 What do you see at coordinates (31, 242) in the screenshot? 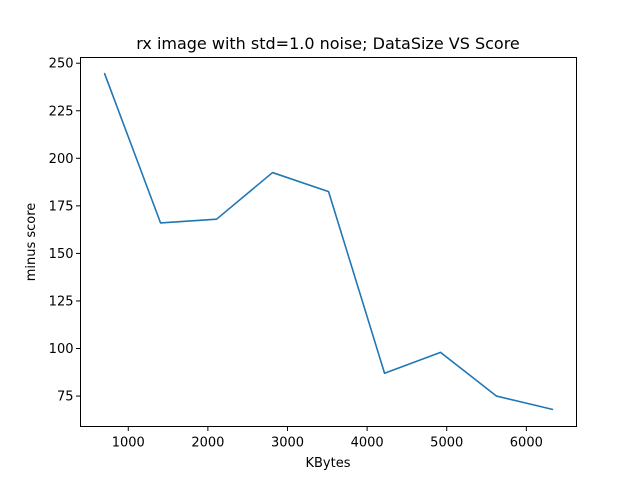
I see `y-axis-label: minus score` at bounding box center [31, 242].